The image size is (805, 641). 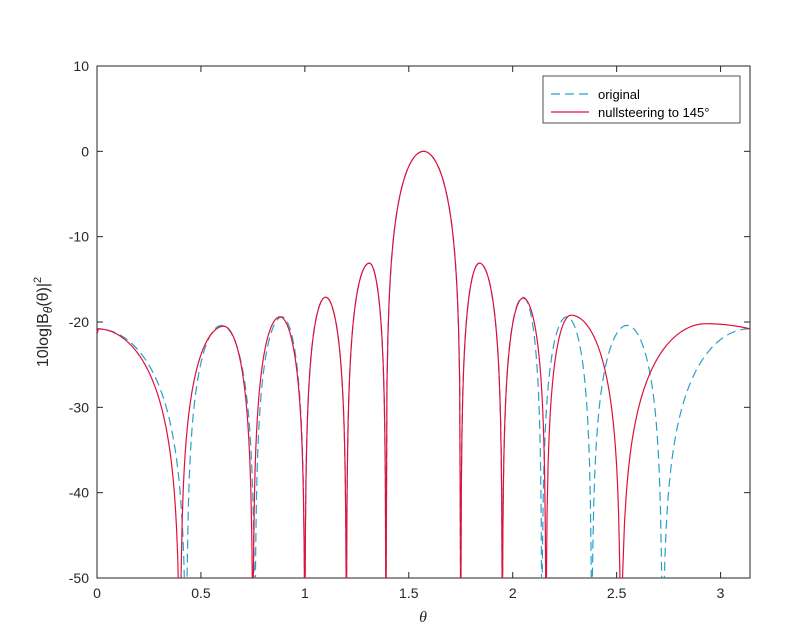 I want to click on y-tick-label: -10, so click(x=79, y=237).